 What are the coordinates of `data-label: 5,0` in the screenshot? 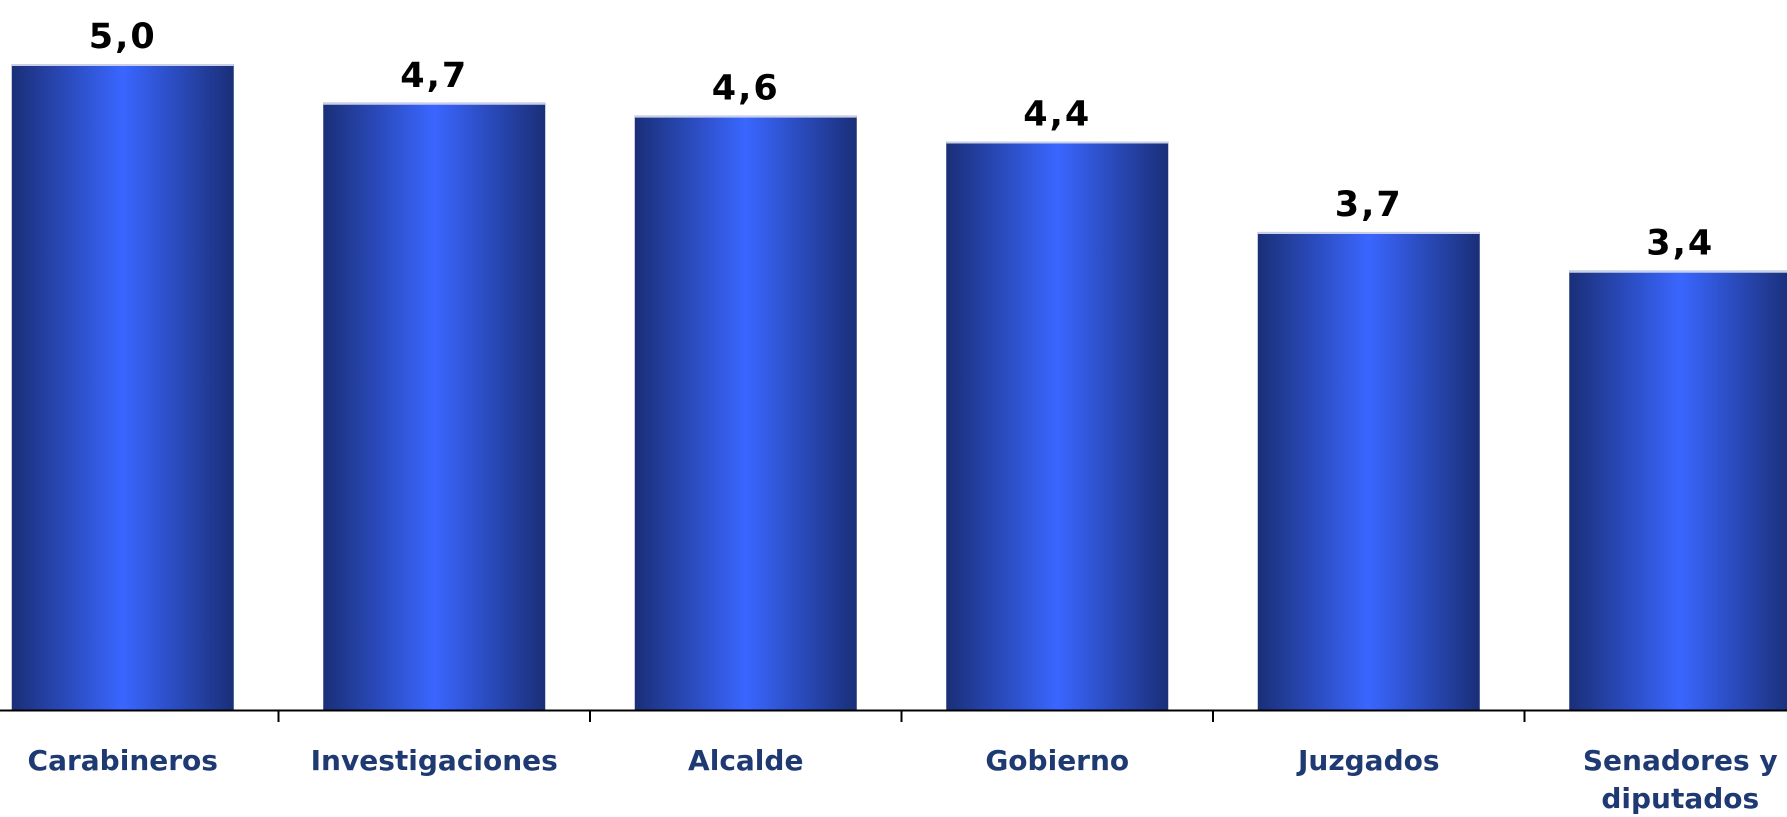 It's located at (123, 37).